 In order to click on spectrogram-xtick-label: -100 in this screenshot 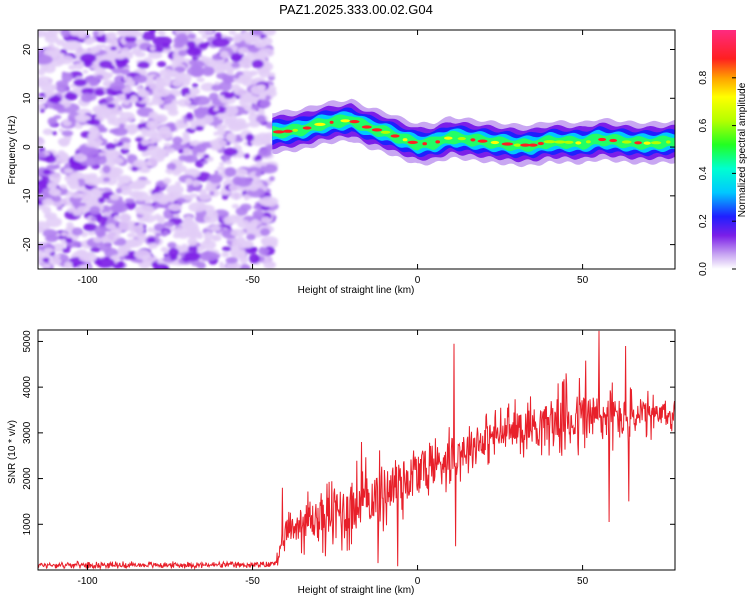, I will do `click(87, 280)`.